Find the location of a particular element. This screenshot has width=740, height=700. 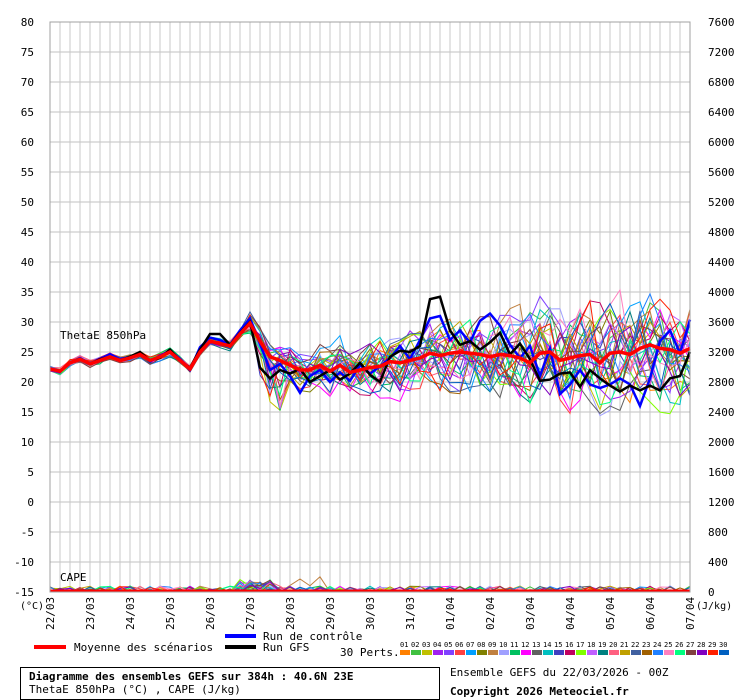

ylabel-right: (J/kg) is located at coordinates (714, 606).